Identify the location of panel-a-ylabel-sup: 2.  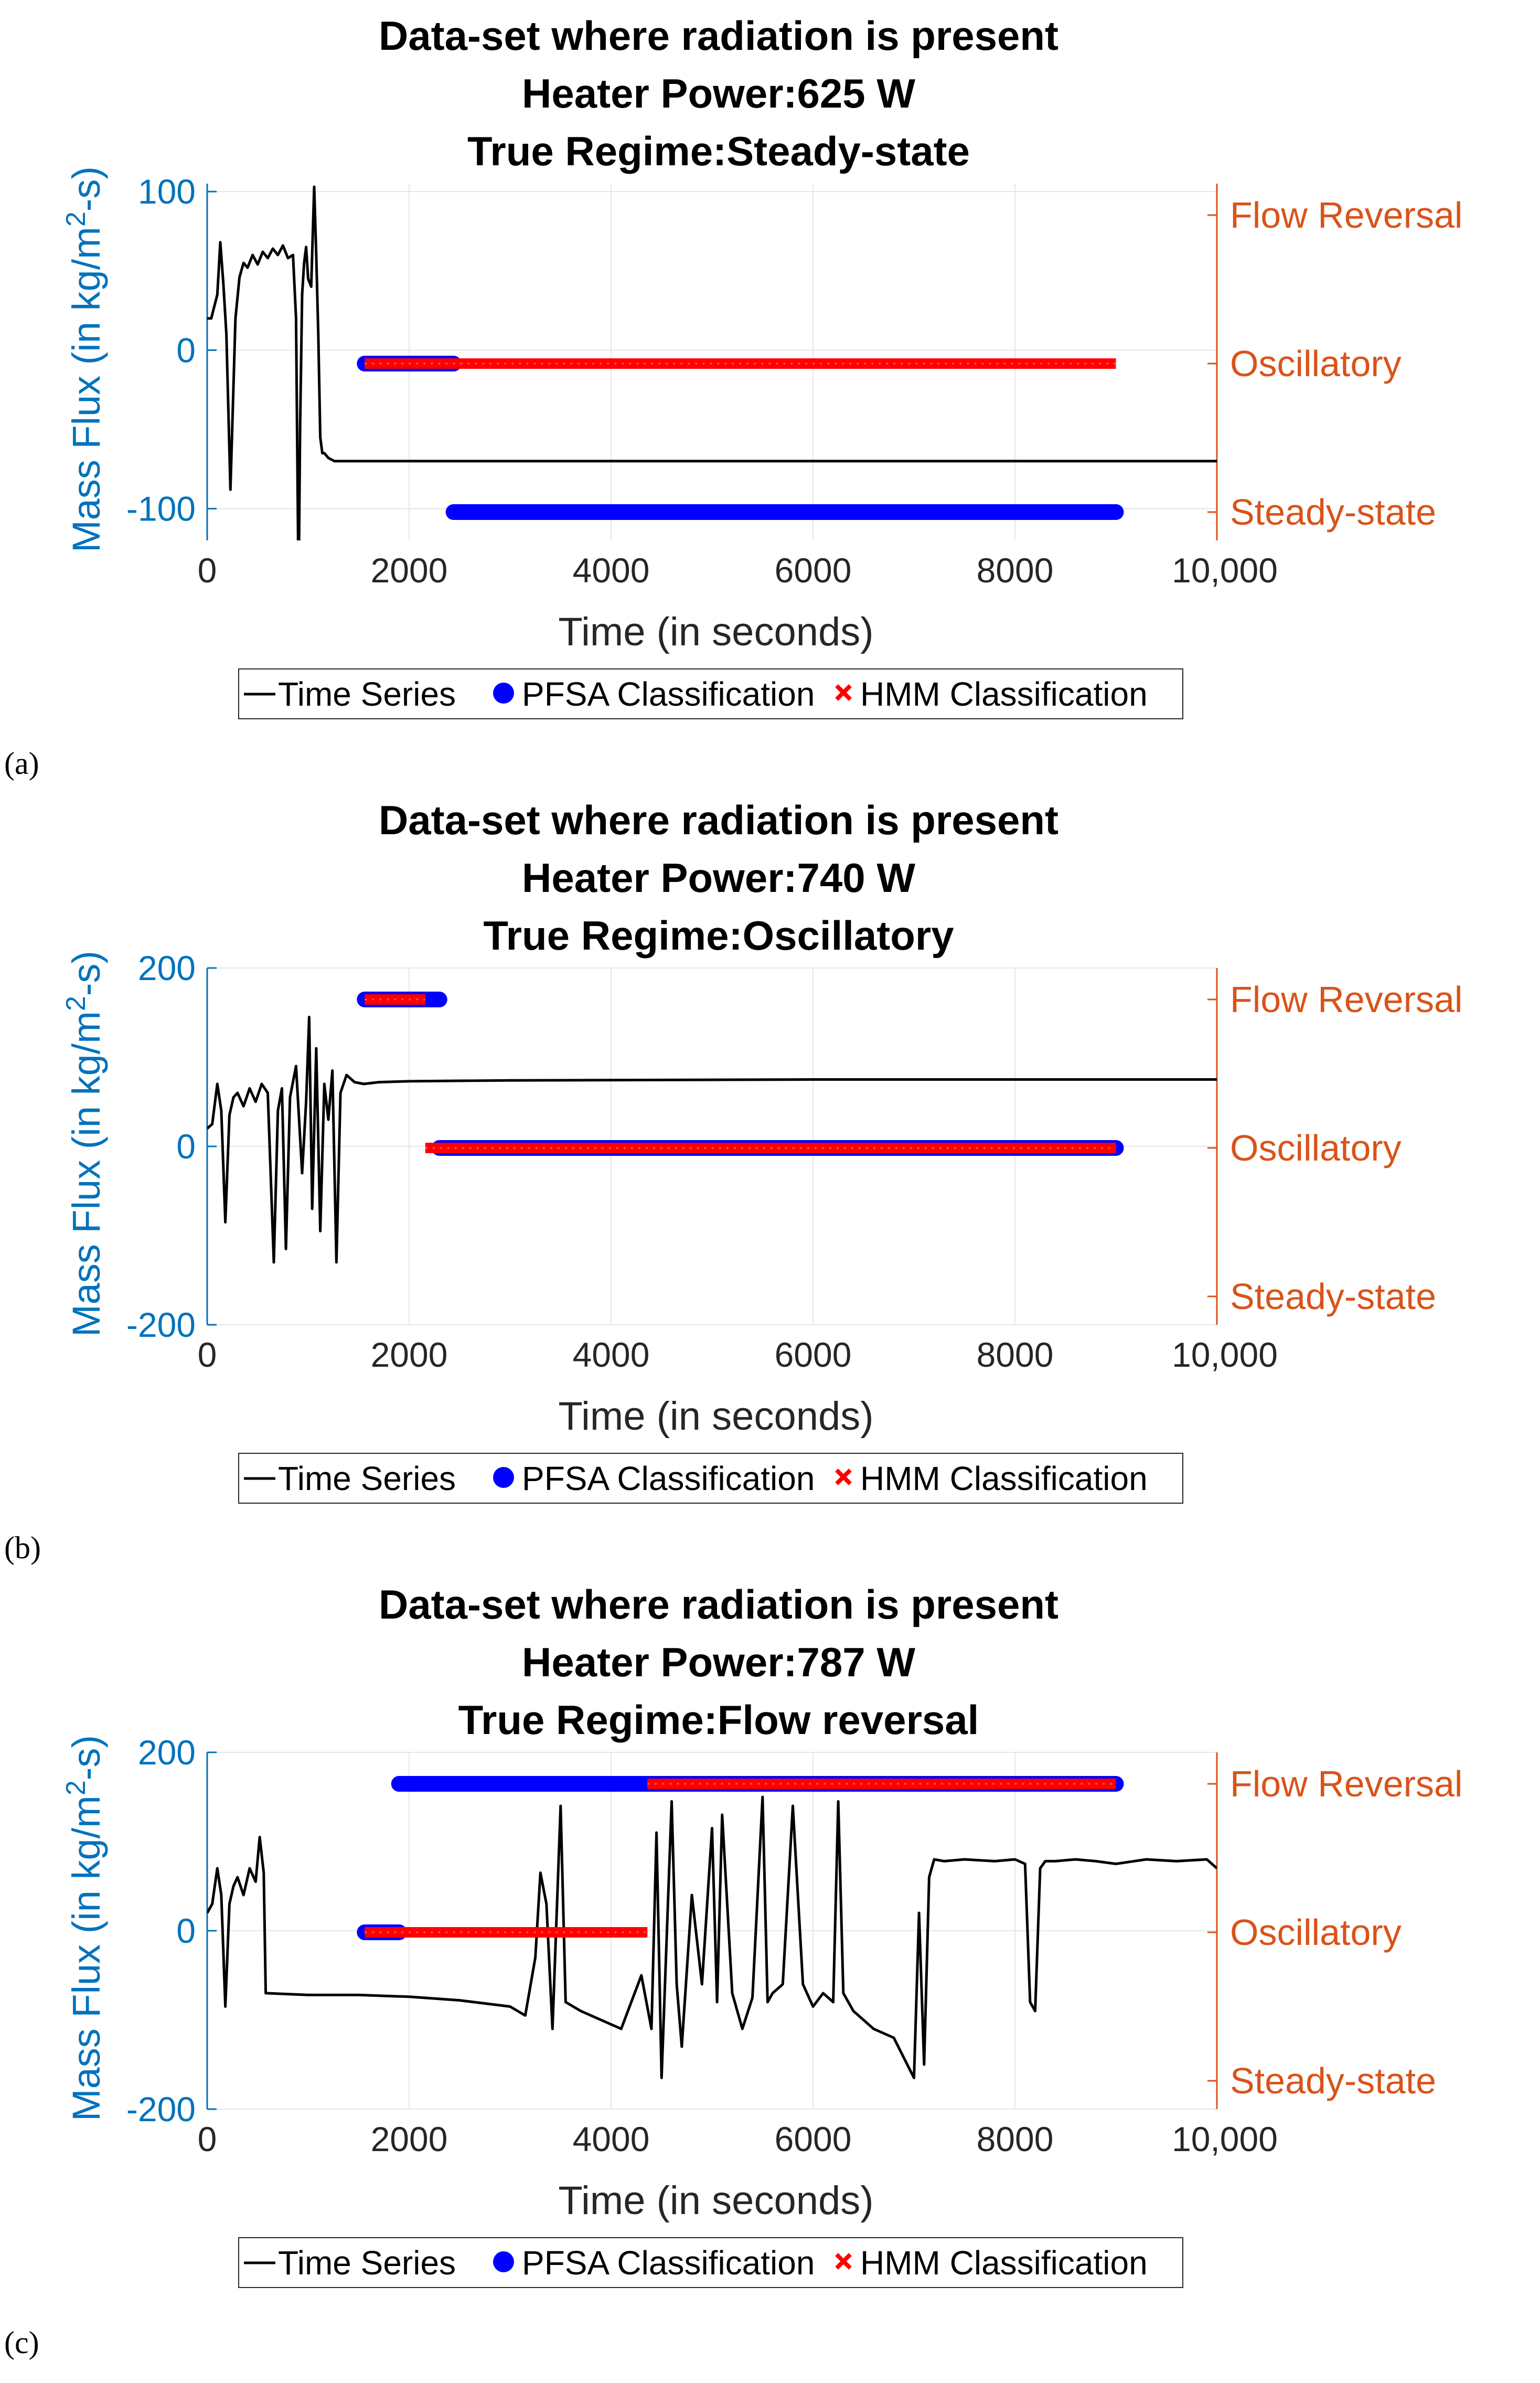
(76, 219).